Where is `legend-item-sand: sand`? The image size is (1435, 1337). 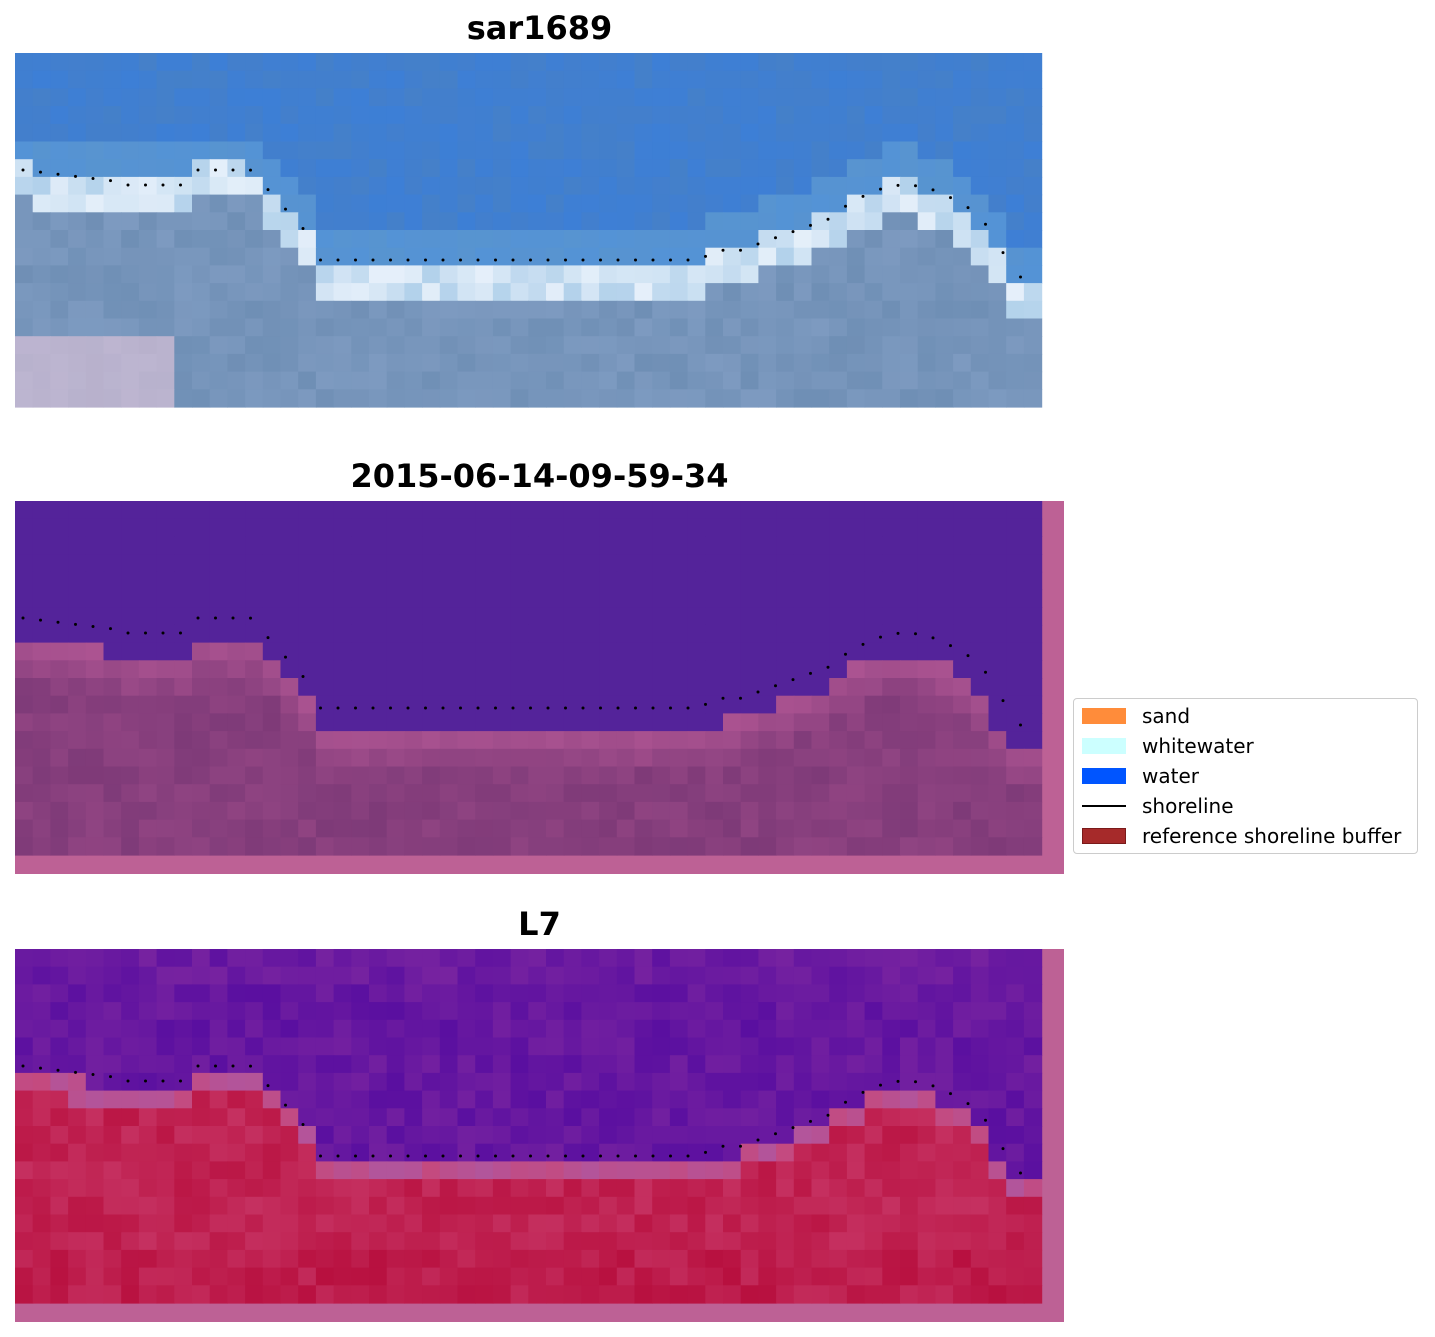 legend-item-sand: sand is located at coordinates (1136, 716).